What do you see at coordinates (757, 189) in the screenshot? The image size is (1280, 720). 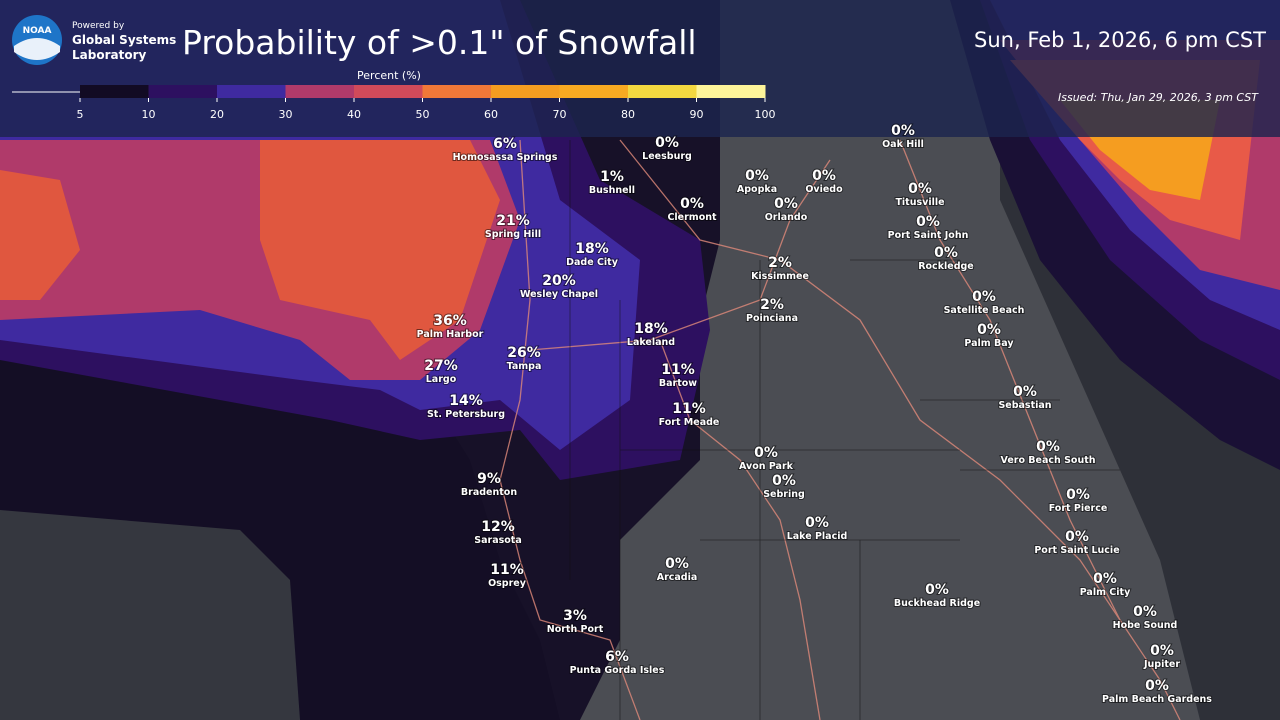 I see `city-name: Apopka` at bounding box center [757, 189].